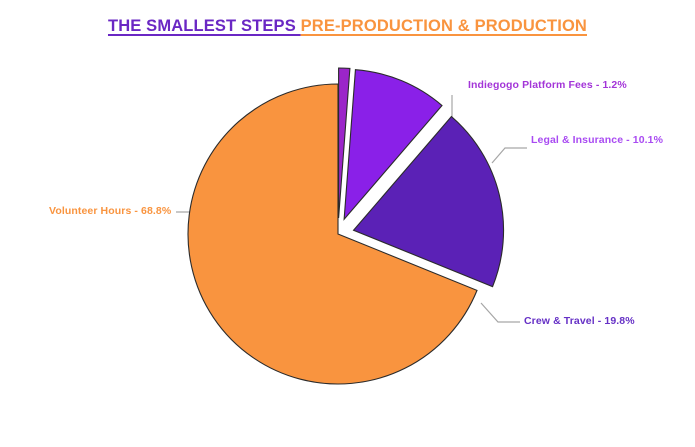  Describe the element at coordinates (204, 26) in the screenshot. I see `chart-title-primary: THE SMALLEST STEPS` at that location.